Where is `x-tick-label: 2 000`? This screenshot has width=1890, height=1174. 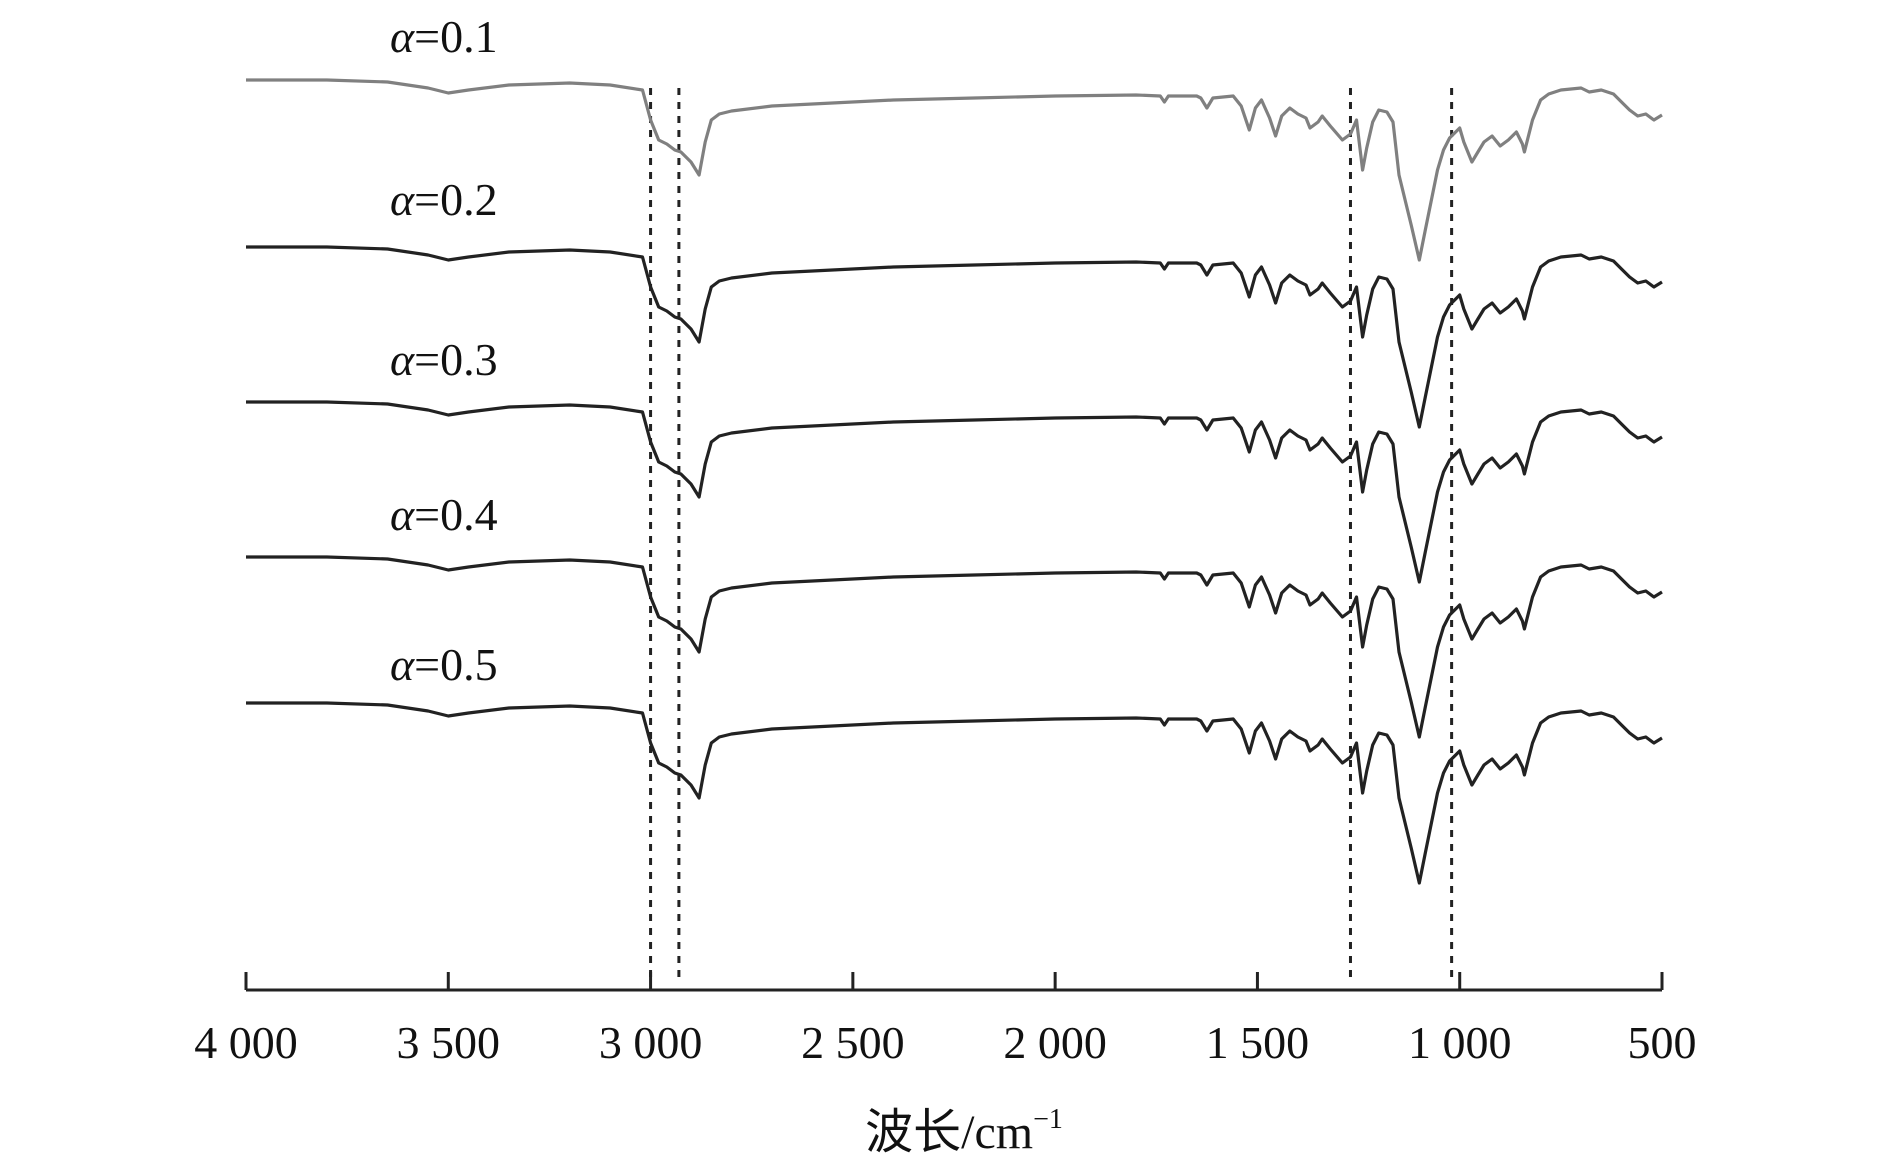
x-tick-label: 2 000 is located at coordinates (1055, 1042).